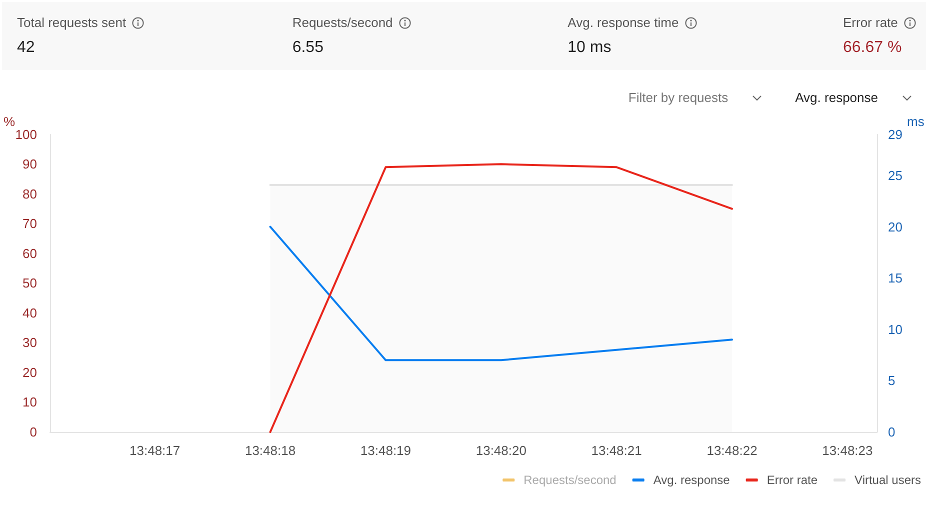 This screenshot has height=507, width=928. What do you see at coordinates (895, 329) in the screenshot?
I see `y2-tick-label: 10` at bounding box center [895, 329].